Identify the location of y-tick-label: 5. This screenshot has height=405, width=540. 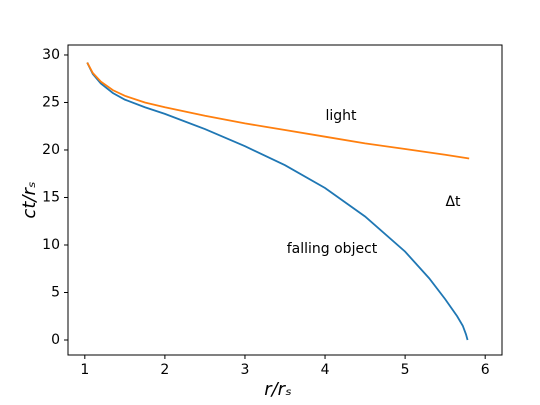
(55, 292).